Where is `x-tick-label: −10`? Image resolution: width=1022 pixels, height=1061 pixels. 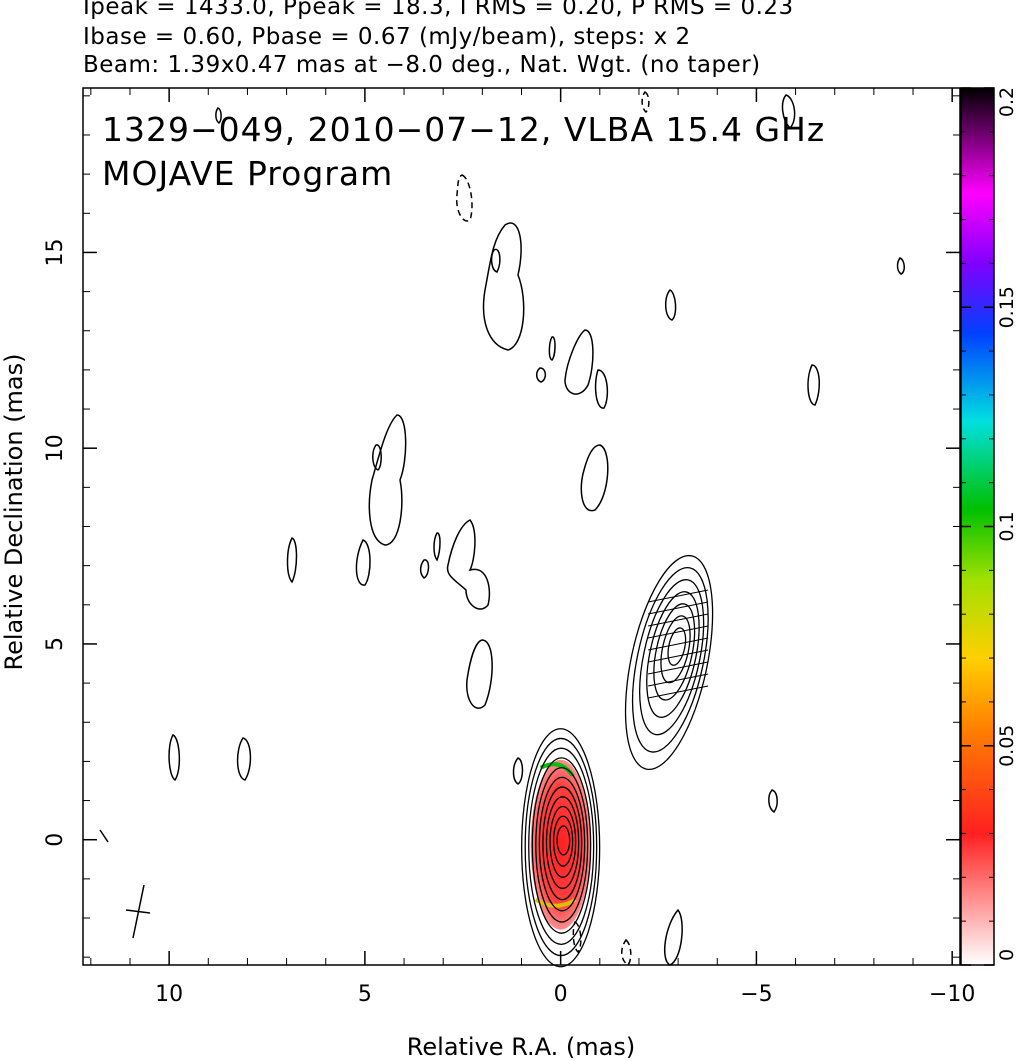
x-tick-label: −10 is located at coordinates (952, 994).